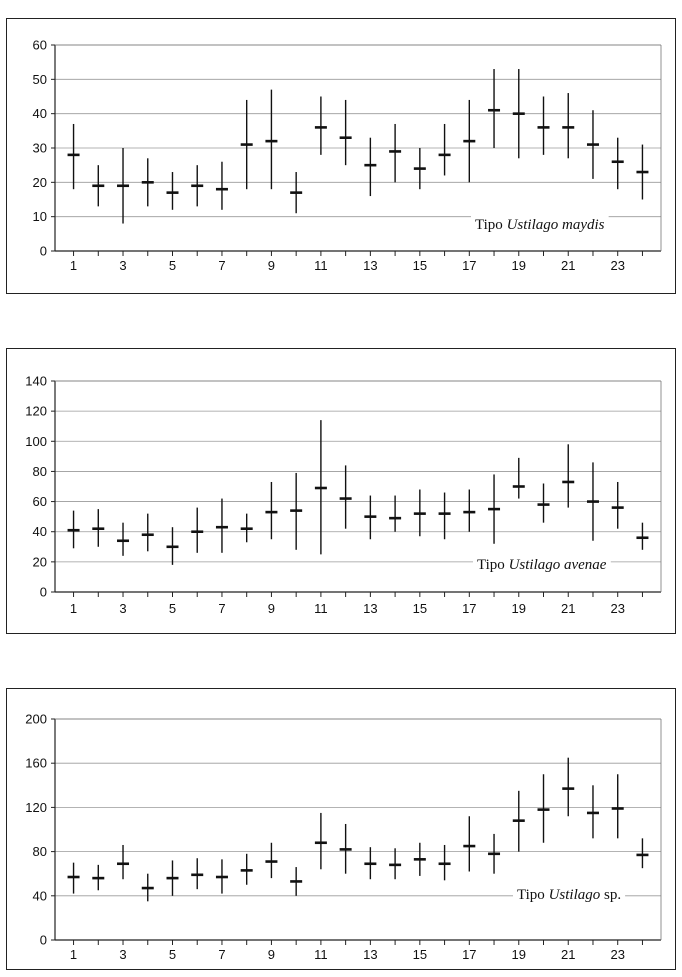 The width and height of the screenshot is (682, 977). Describe the element at coordinates (40, 79) in the screenshot. I see `y-tick-label: 50` at that location.